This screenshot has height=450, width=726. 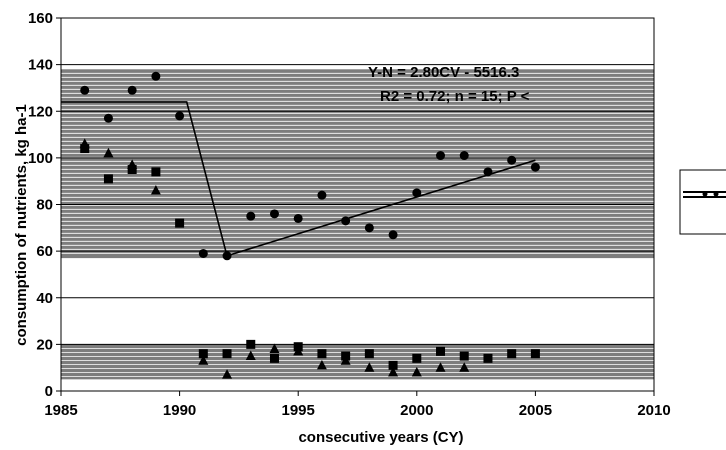 What do you see at coordinates (535, 410) in the screenshot?
I see `x-tick-label: 2005` at bounding box center [535, 410].